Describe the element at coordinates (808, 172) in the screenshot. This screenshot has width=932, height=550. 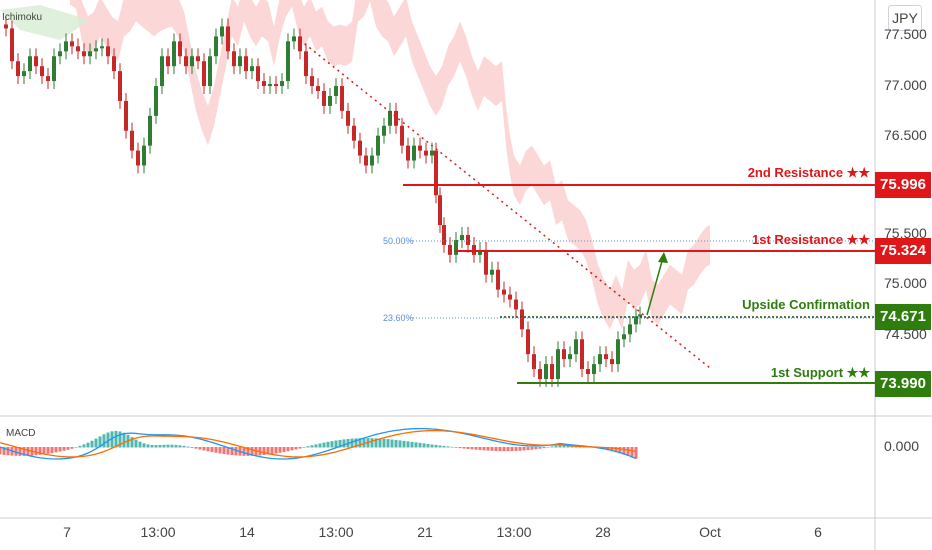
I see `second-resistance-label: 2nd Resistance ★★` at that location.